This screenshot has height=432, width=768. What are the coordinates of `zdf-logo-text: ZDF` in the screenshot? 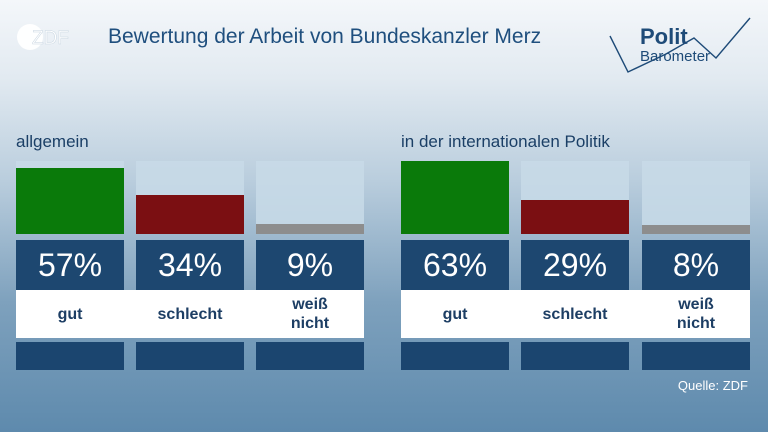 It's located at (50, 38).